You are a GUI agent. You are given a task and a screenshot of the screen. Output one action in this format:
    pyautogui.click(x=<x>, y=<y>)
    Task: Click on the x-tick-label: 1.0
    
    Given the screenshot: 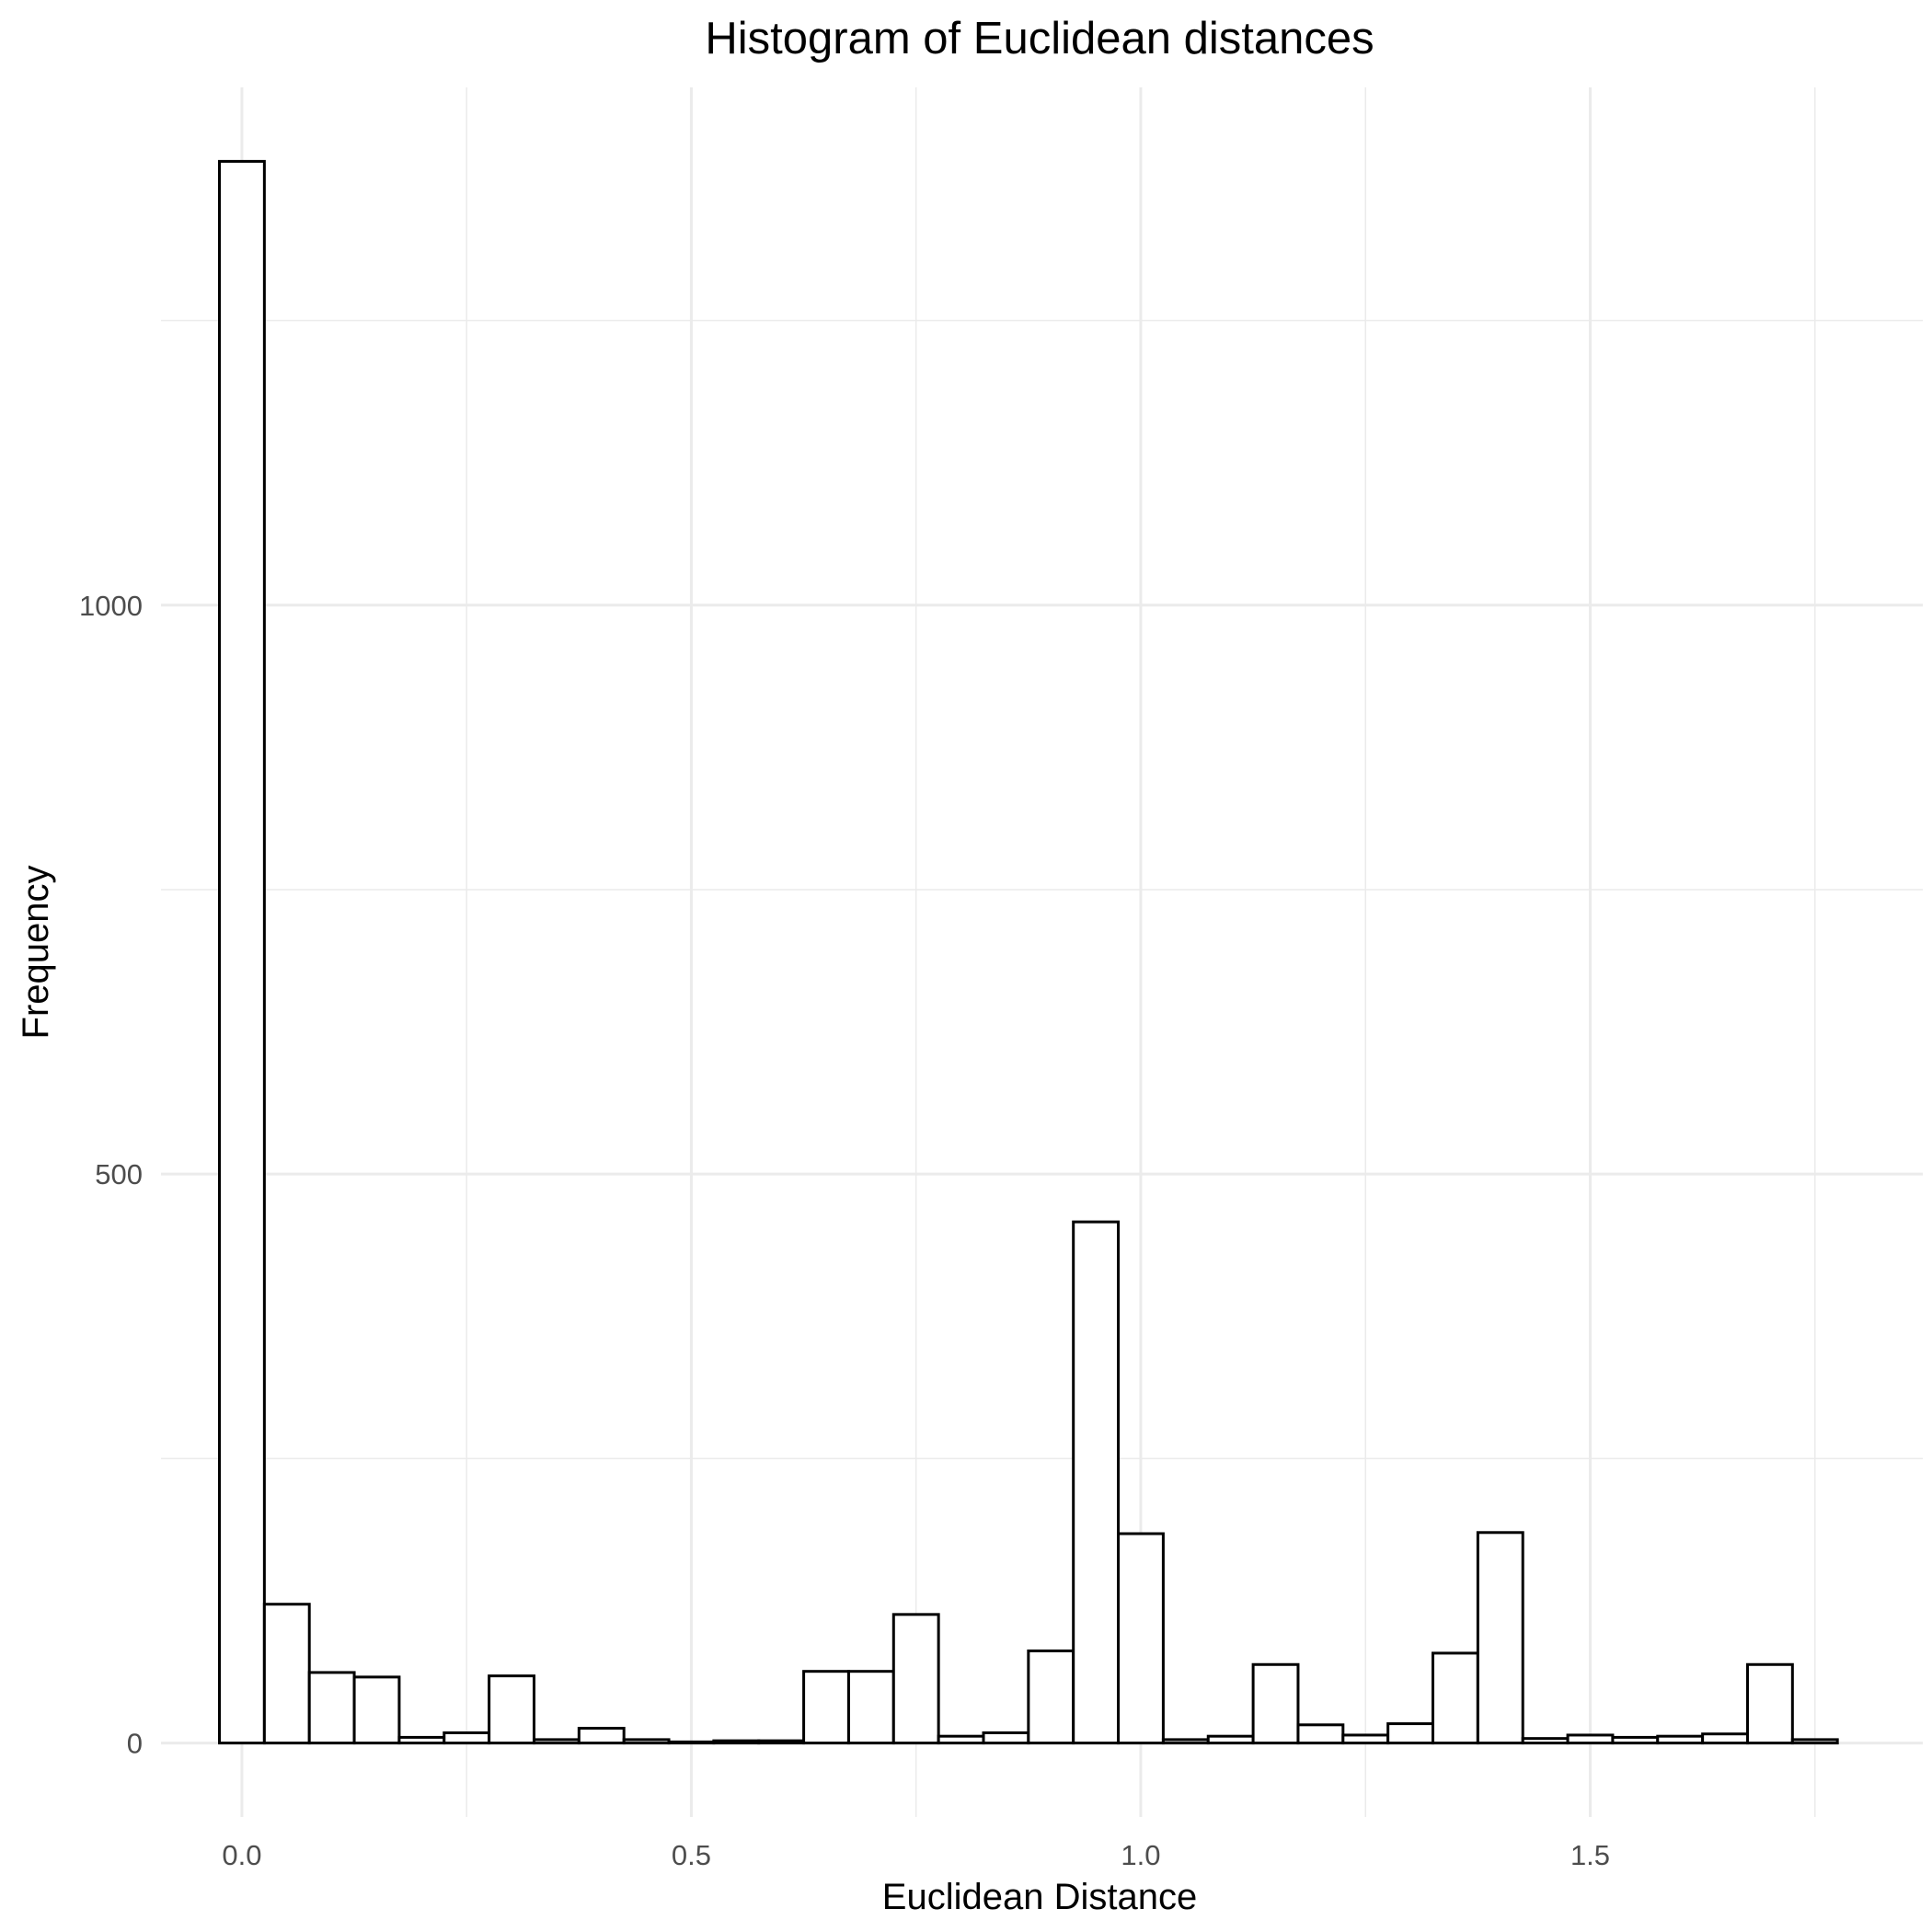 What is the action you would take?
    pyautogui.click(x=1140, y=1855)
    